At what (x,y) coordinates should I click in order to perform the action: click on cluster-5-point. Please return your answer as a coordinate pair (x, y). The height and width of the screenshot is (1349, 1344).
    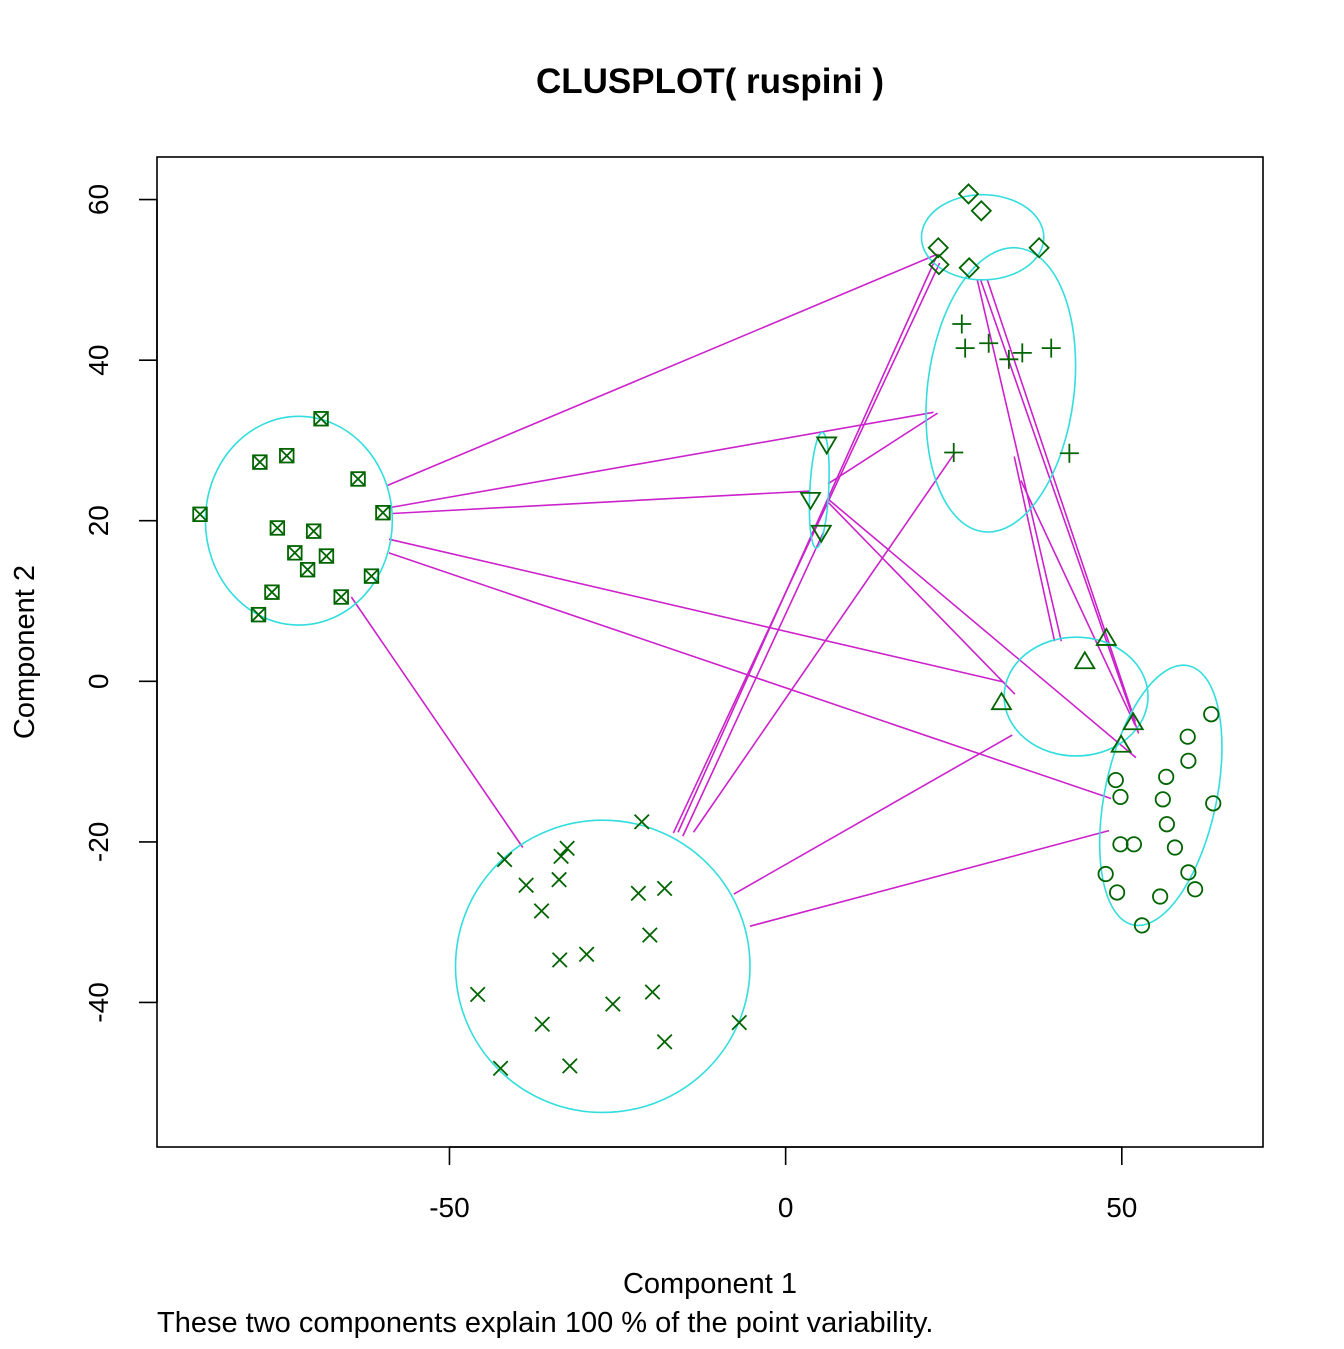
    Looking at the image, I should click on (969, 268).